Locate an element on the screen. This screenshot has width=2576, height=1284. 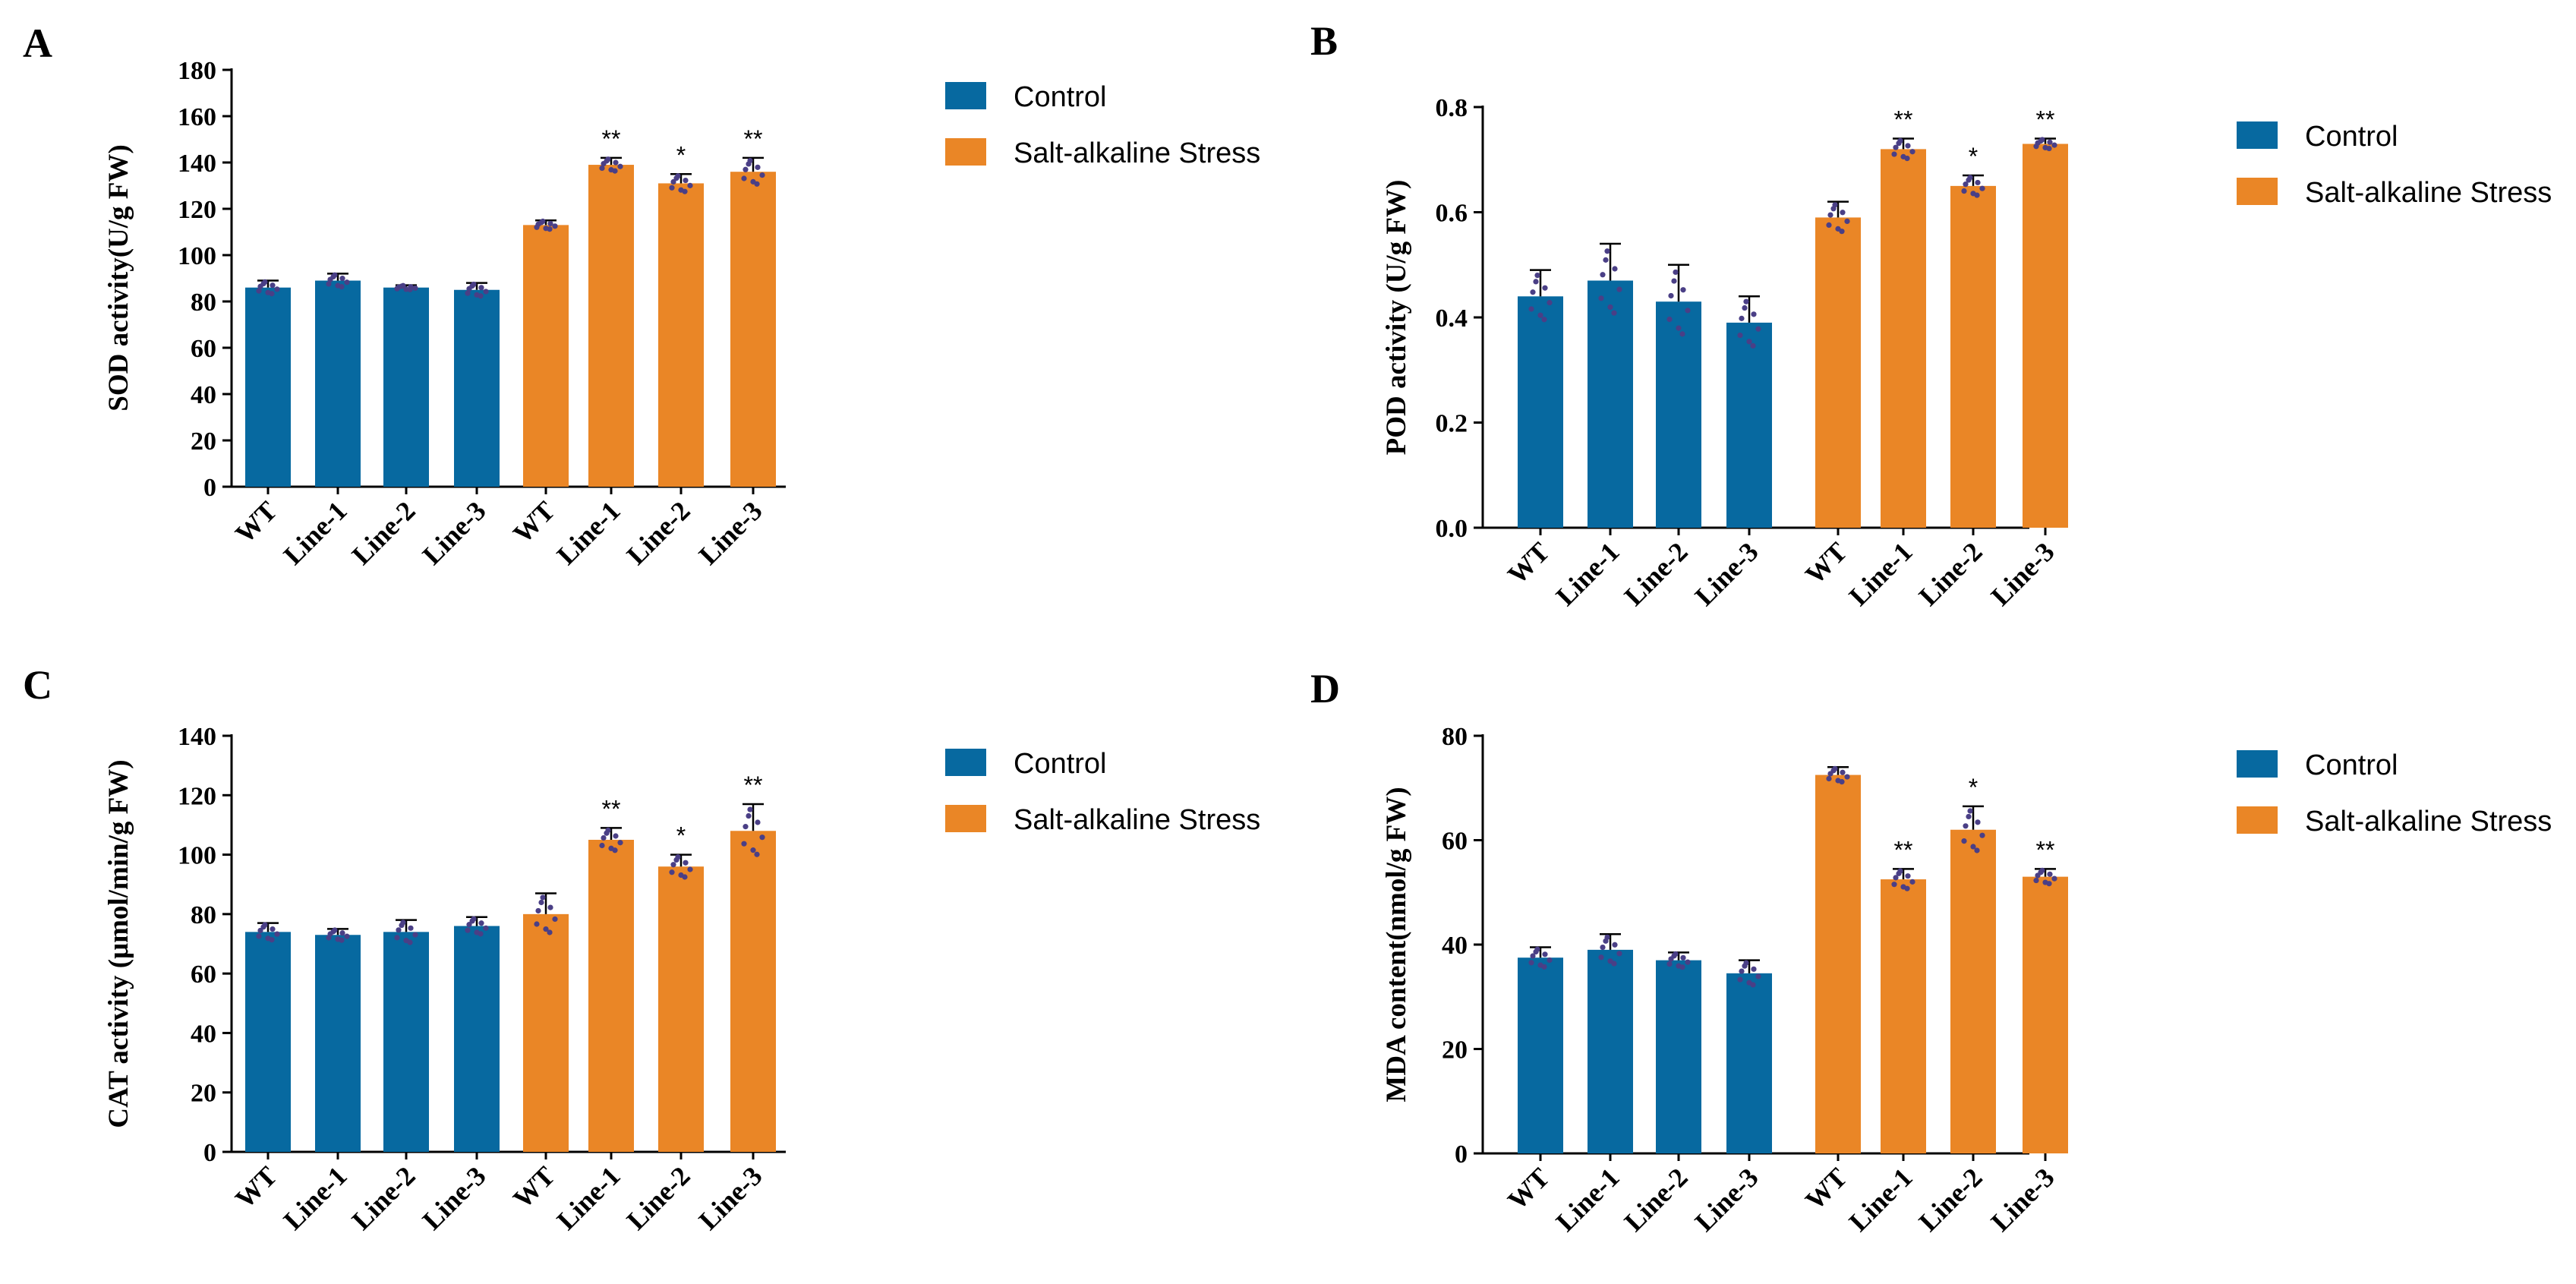
panel-letter: A is located at coordinates (37, 44).